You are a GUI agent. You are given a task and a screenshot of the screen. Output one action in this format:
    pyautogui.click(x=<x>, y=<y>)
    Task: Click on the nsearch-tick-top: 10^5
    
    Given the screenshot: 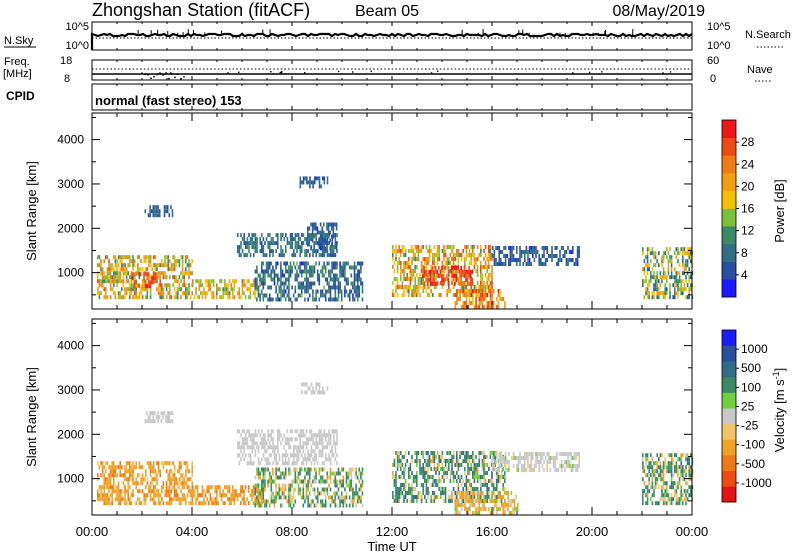 What is the action you would take?
    pyautogui.click(x=719, y=27)
    